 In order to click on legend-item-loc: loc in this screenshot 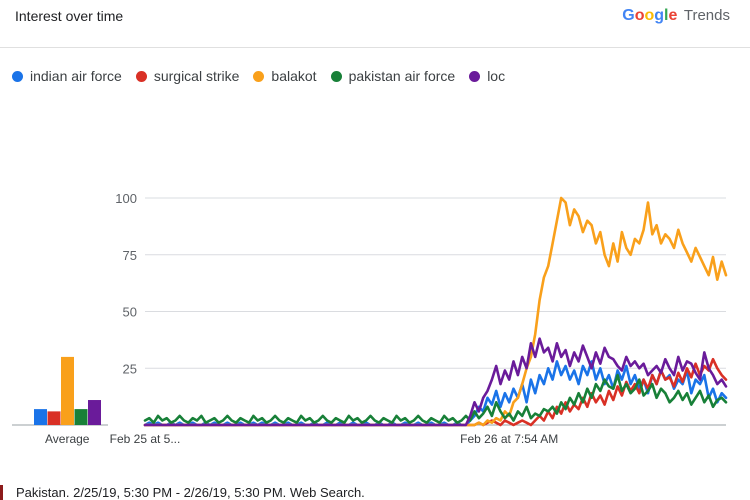, I will do `click(487, 76)`.